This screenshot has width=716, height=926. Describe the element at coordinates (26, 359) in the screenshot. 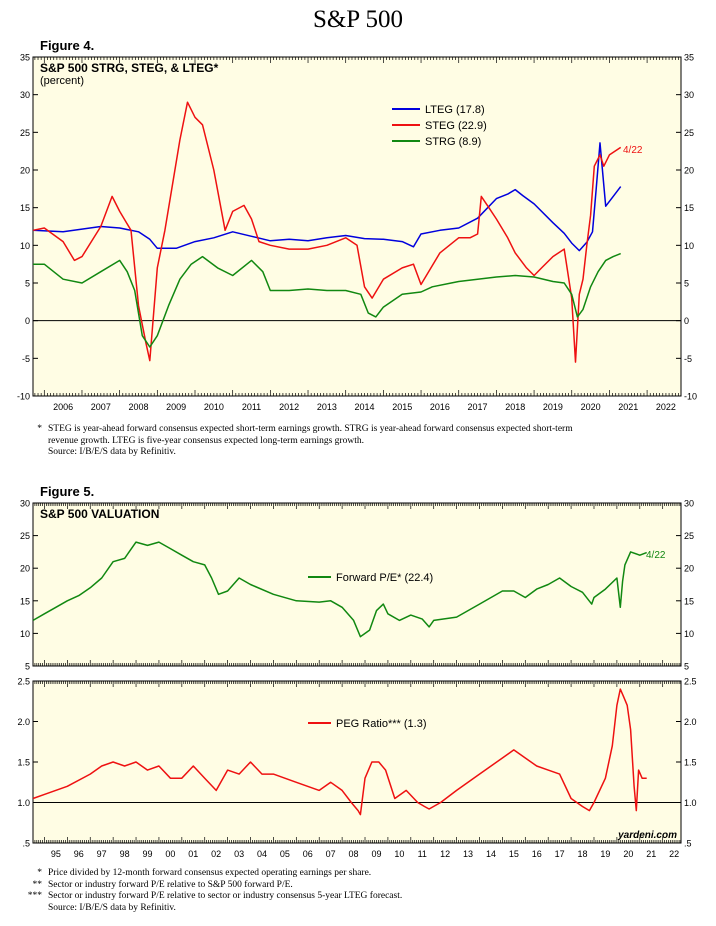

I see `y-tick-label-left: -5` at that location.